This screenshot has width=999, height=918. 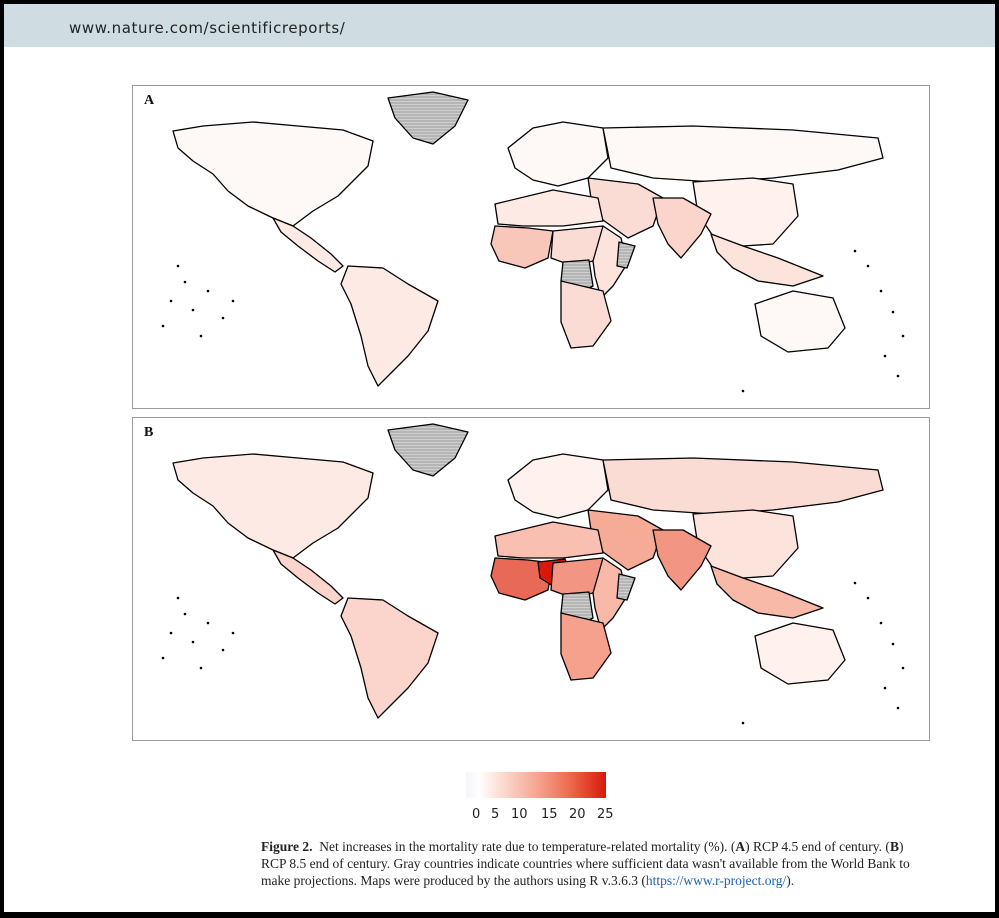 I want to click on color-scale-ticks: 0 5 10 15 20 25, so click(x=541, y=817).